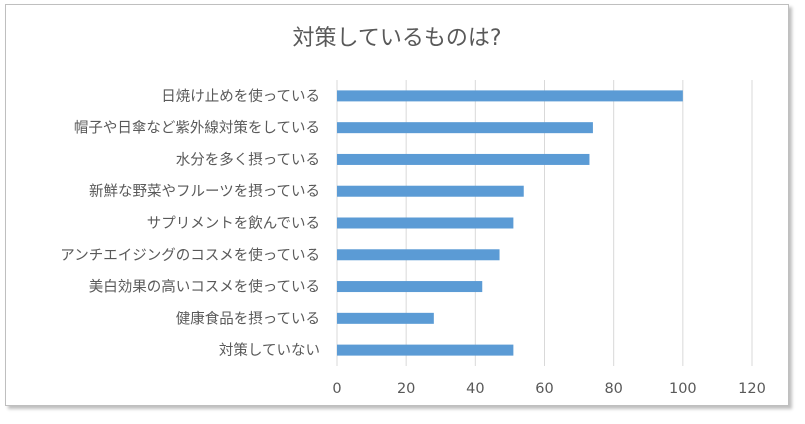 This screenshot has height=424, width=805. What do you see at coordinates (396, 38) in the screenshot?
I see `chart-title: 対策しているものは?` at bounding box center [396, 38].